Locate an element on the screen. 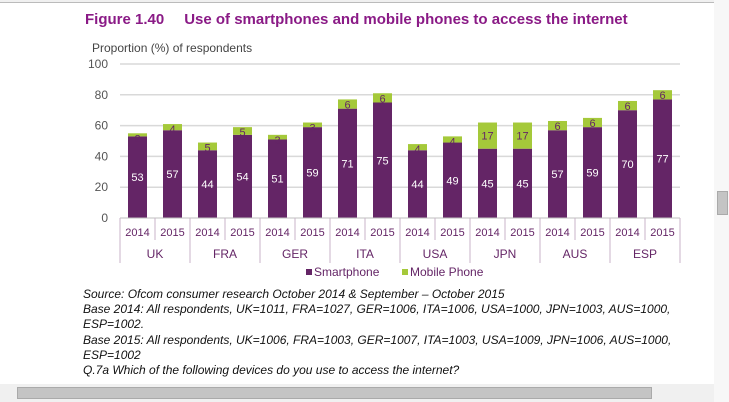  data-label-smartphone: 70 is located at coordinates (627, 165).